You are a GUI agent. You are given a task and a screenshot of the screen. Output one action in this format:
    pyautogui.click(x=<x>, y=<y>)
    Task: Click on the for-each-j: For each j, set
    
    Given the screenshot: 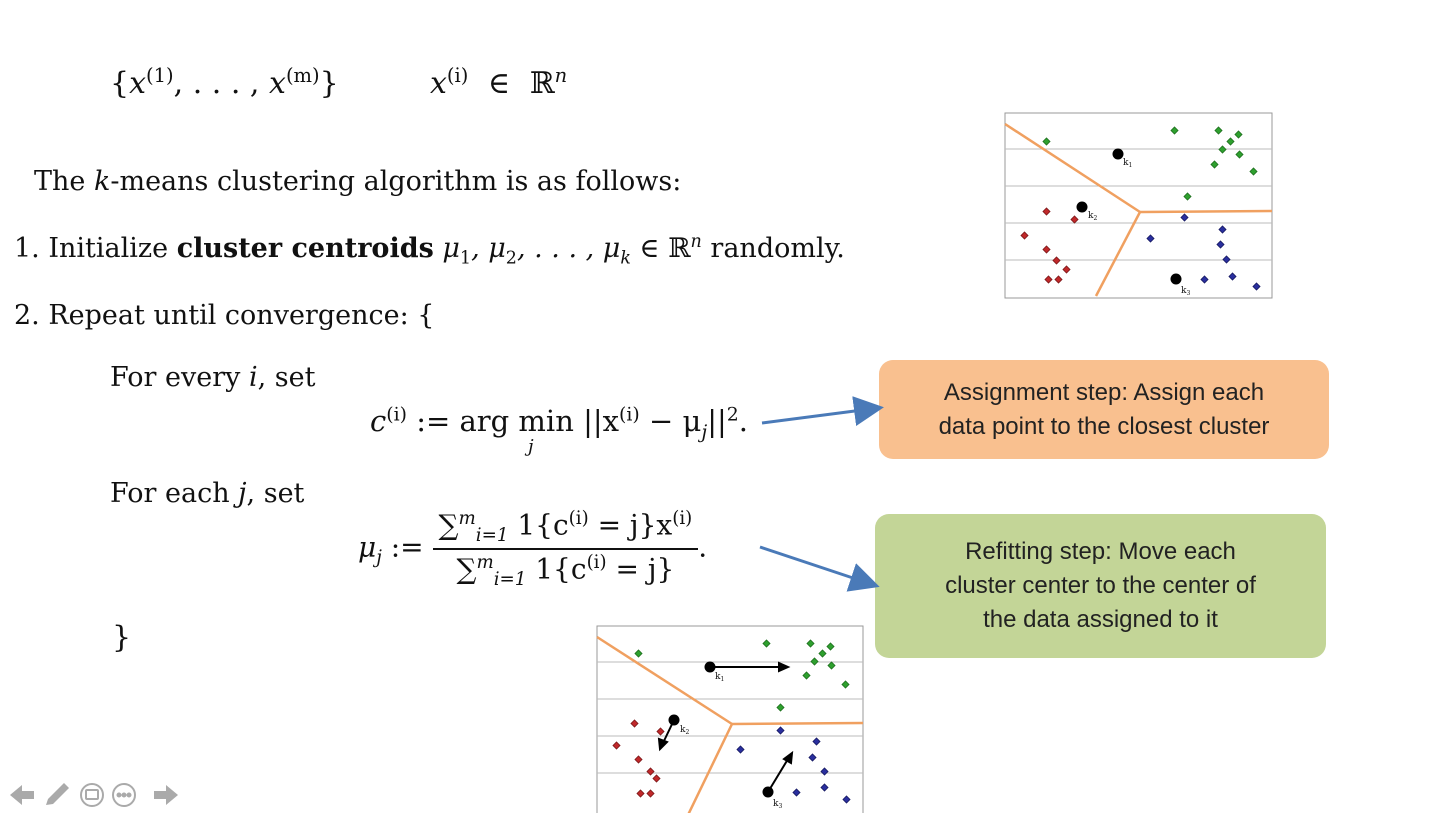 What is the action you would take?
    pyautogui.click(x=207, y=493)
    